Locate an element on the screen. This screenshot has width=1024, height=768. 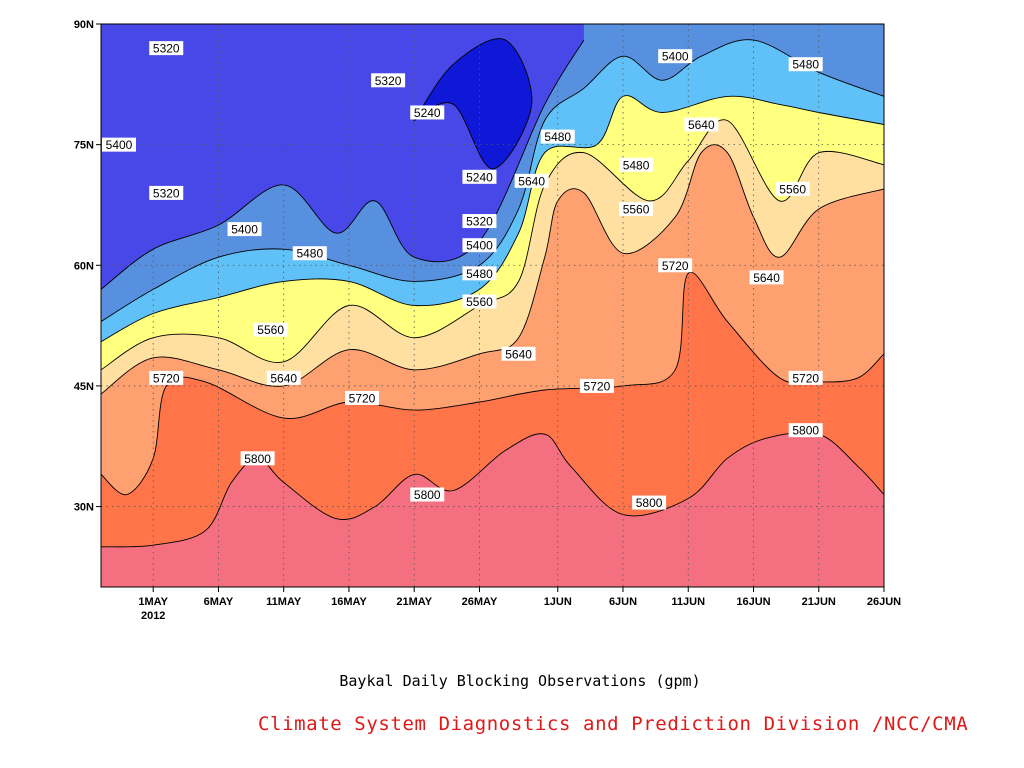
x-tick-sublabel: 2012 is located at coordinates (153, 616).